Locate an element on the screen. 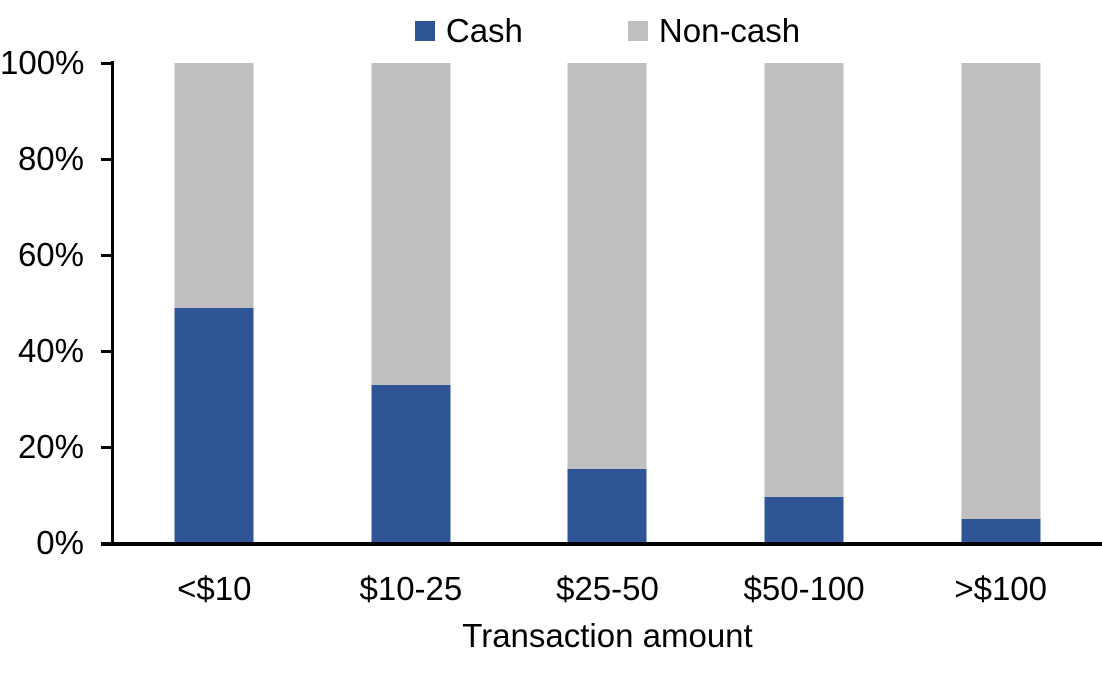 The width and height of the screenshot is (1102, 673). y-axis-tick-label: 100% is located at coordinates (42, 62).